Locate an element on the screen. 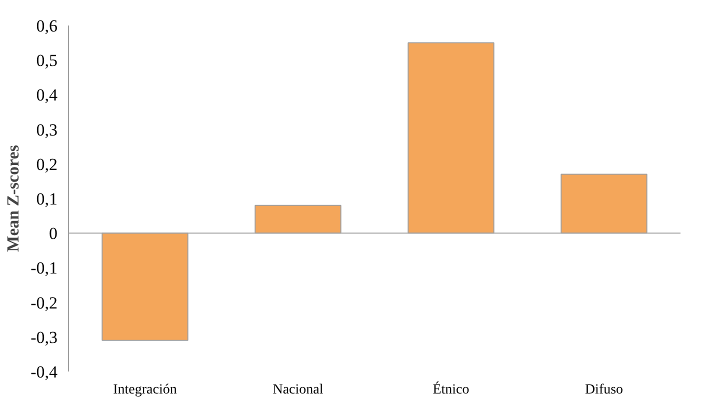 This screenshot has height=407, width=709. y-axis-title: Mean Z-scores is located at coordinates (13, 198).